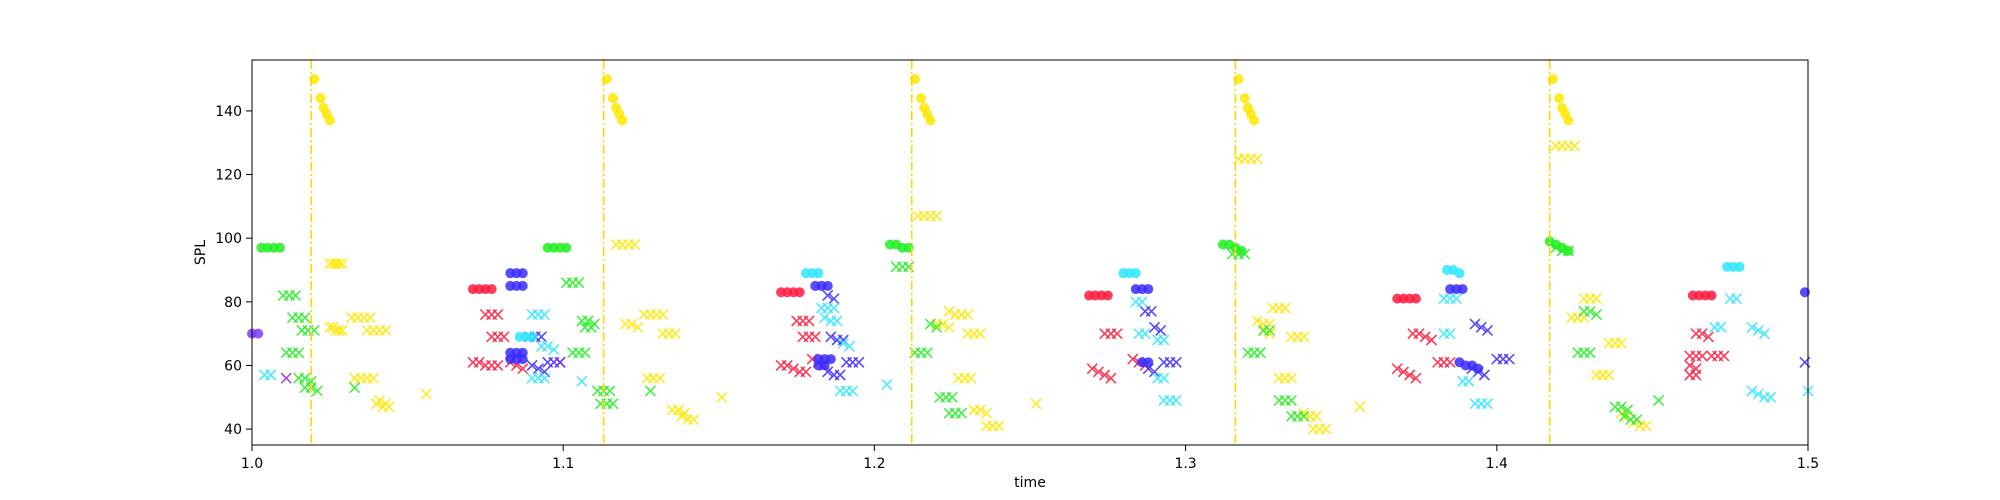 The height and width of the screenshot is (500, 2000). Describe the element at coordinates (1185, 464) in the screenshot. I see `x-tick-label: 1.3` at that location.